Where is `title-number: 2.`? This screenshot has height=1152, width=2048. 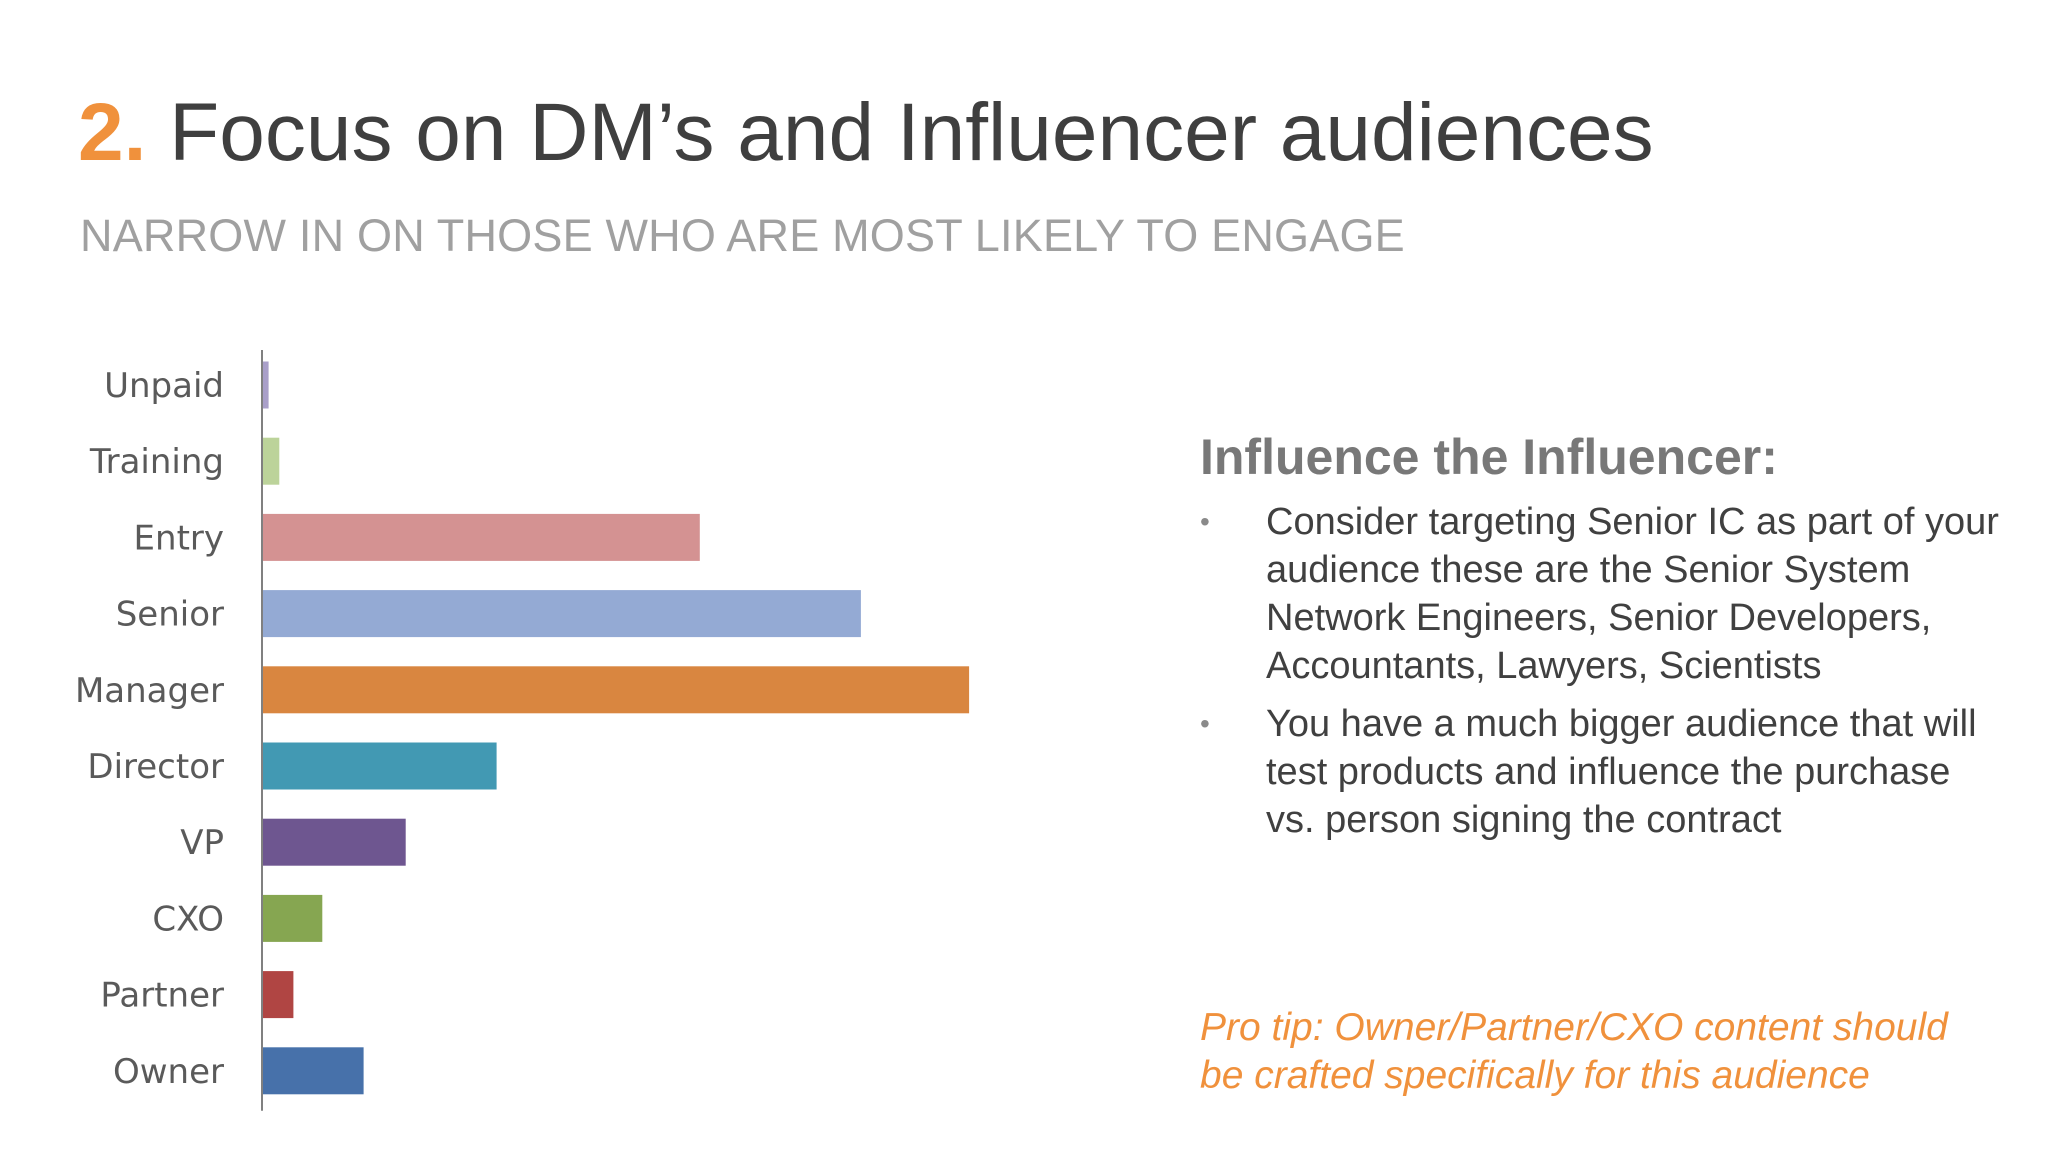 title-number: 2. is located at coordinates (112, 132).